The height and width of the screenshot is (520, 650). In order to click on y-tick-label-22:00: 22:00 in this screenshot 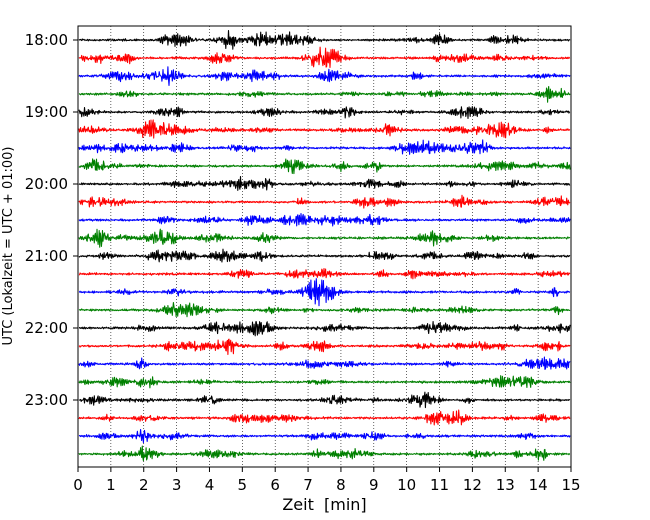, I will do `click(46, 328)`.